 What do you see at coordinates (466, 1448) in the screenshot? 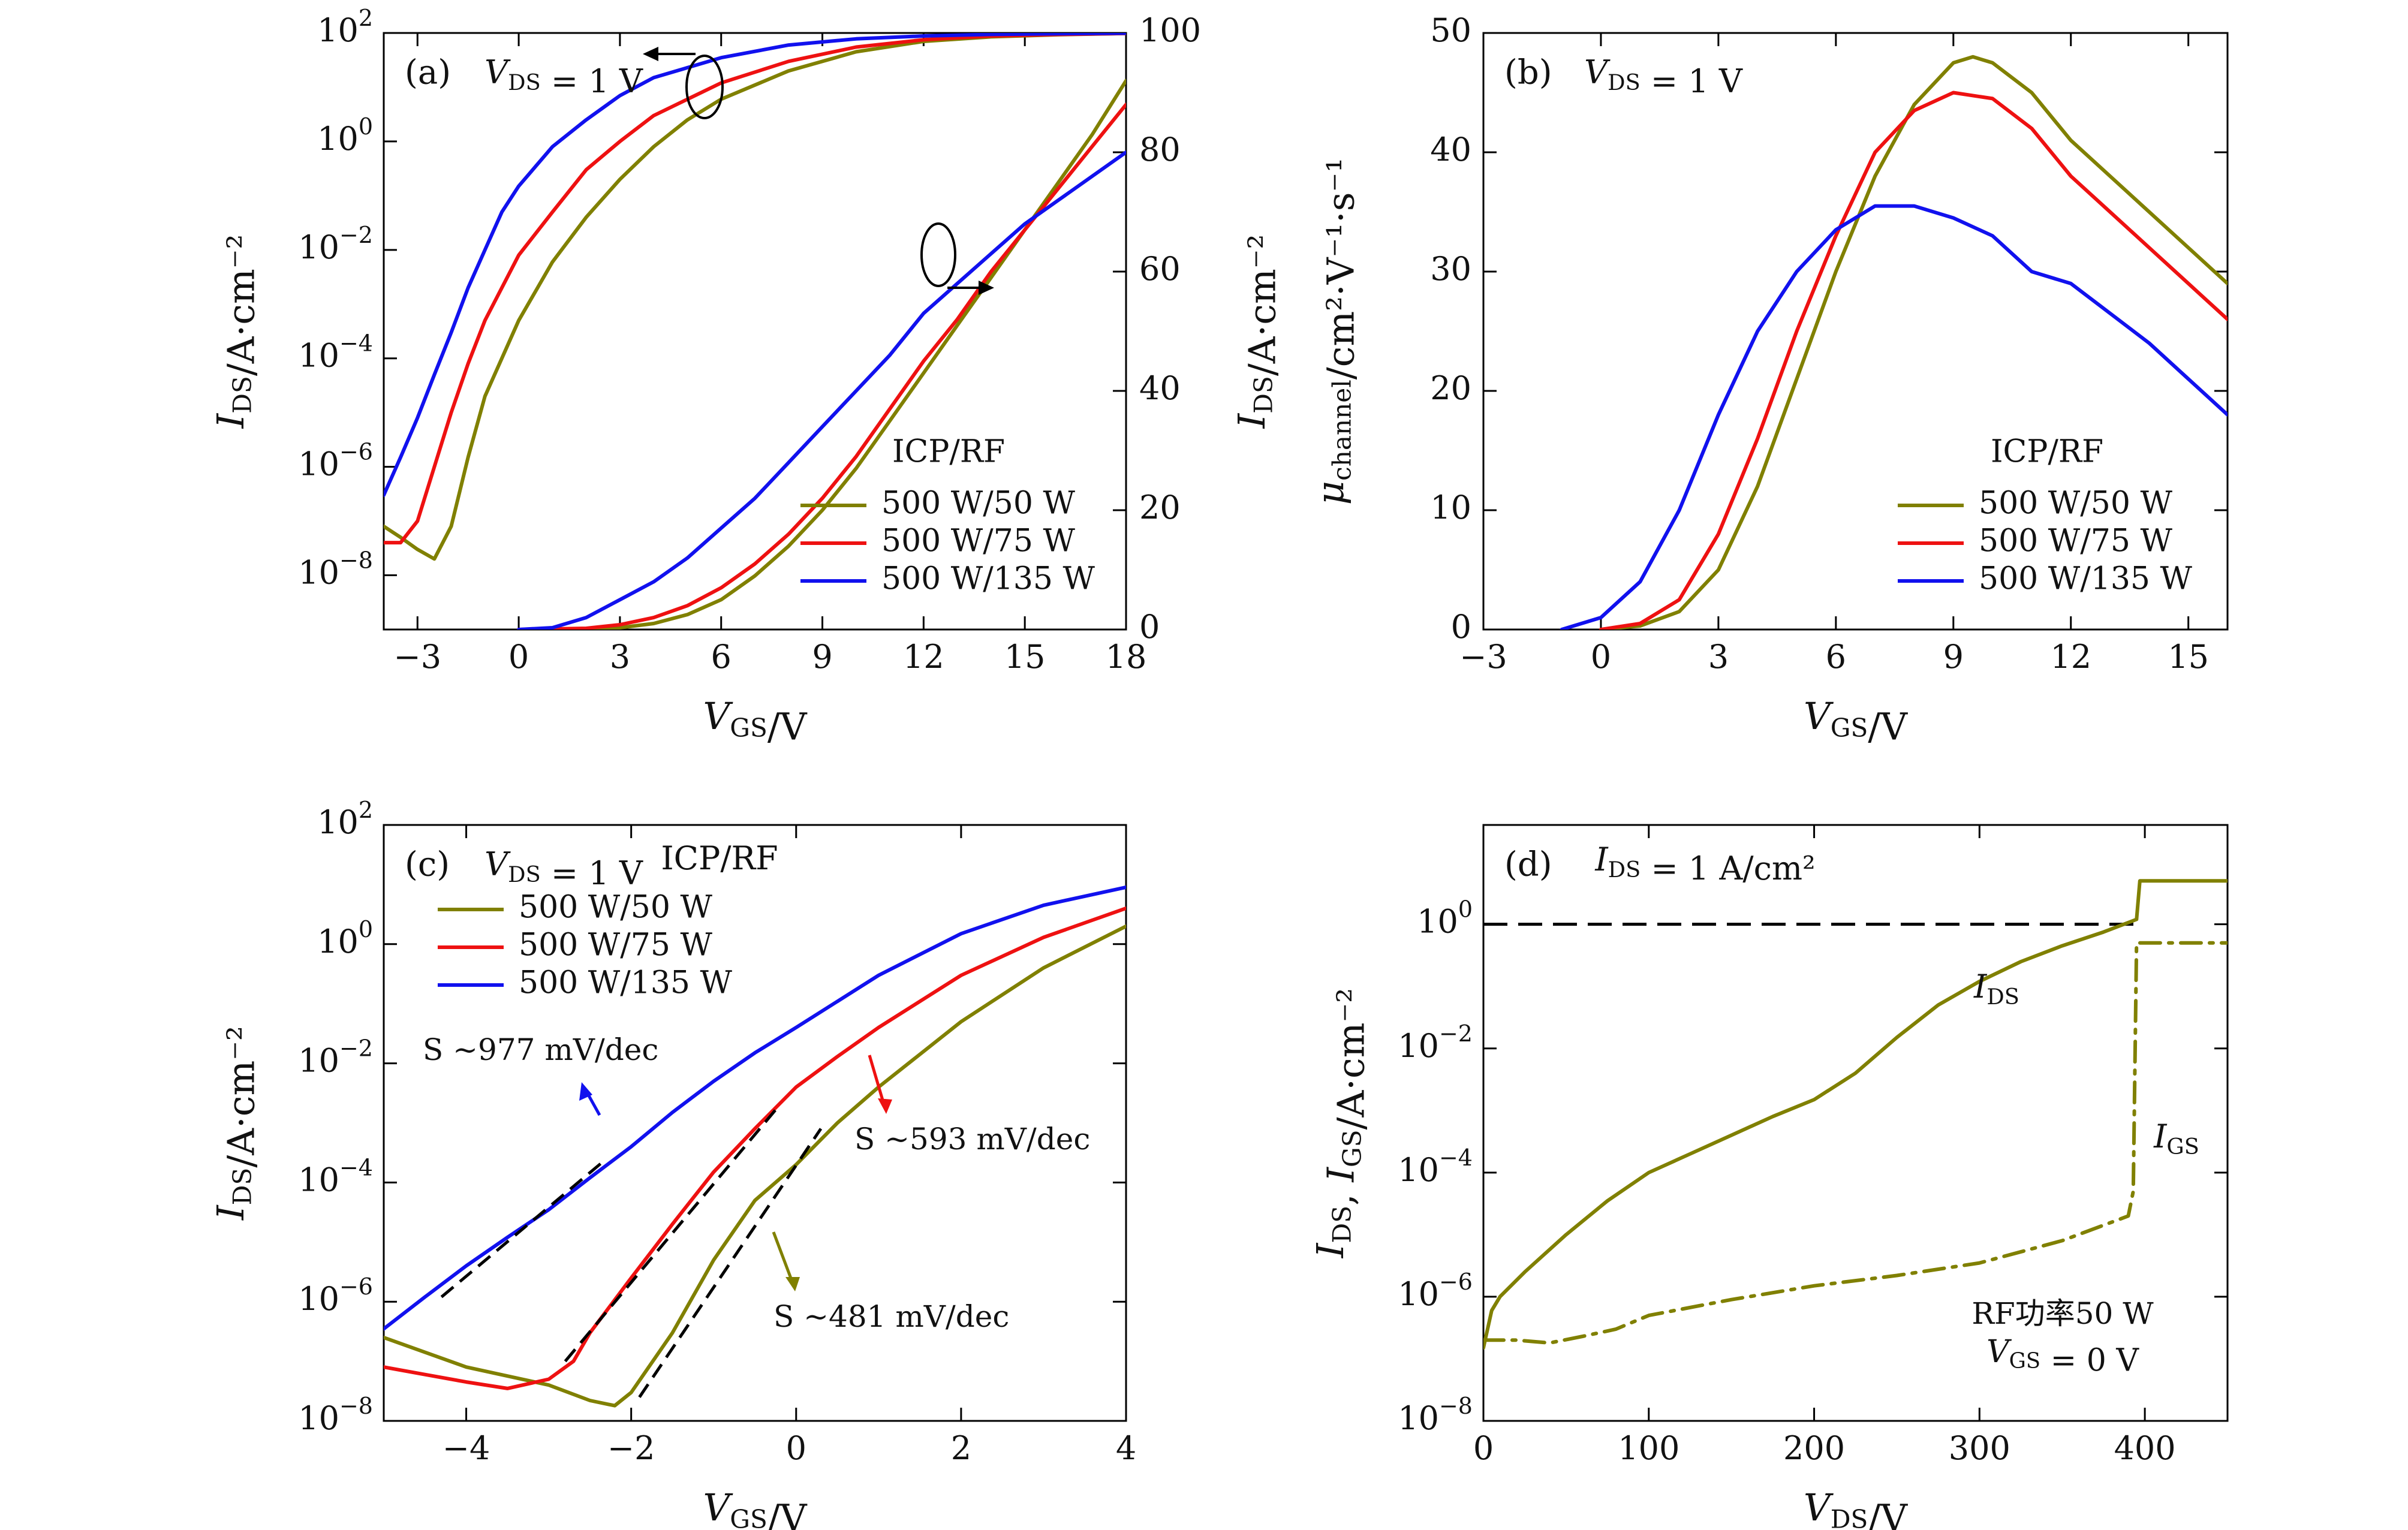
I see `x-tick-label: −4` at bounding box center [466, 1448].